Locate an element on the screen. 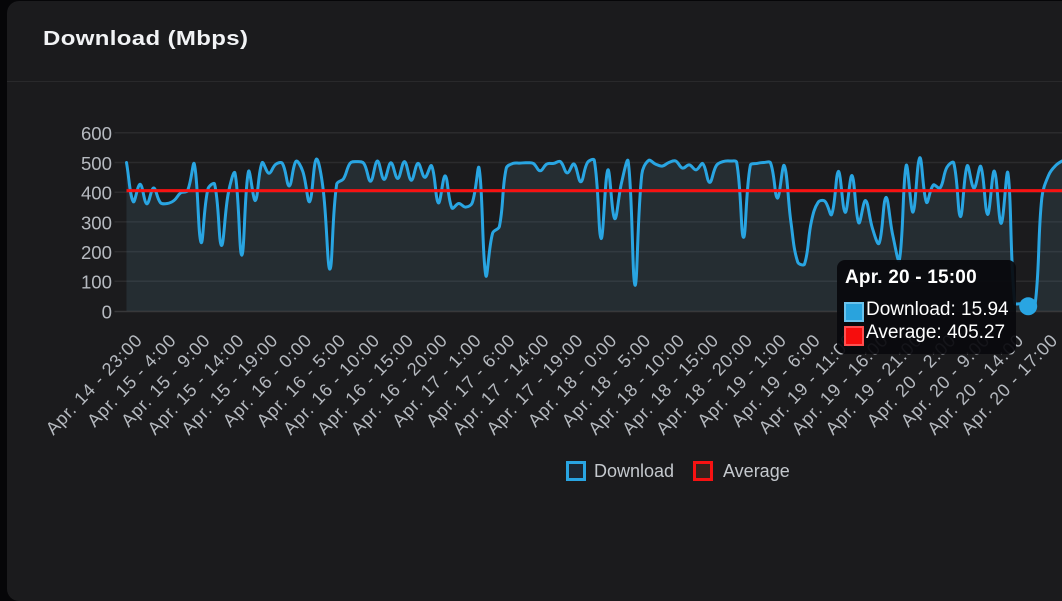 The width and height of the screenshot is (1062, 601). svg-text: 600 is located at coordinates (96, 133).